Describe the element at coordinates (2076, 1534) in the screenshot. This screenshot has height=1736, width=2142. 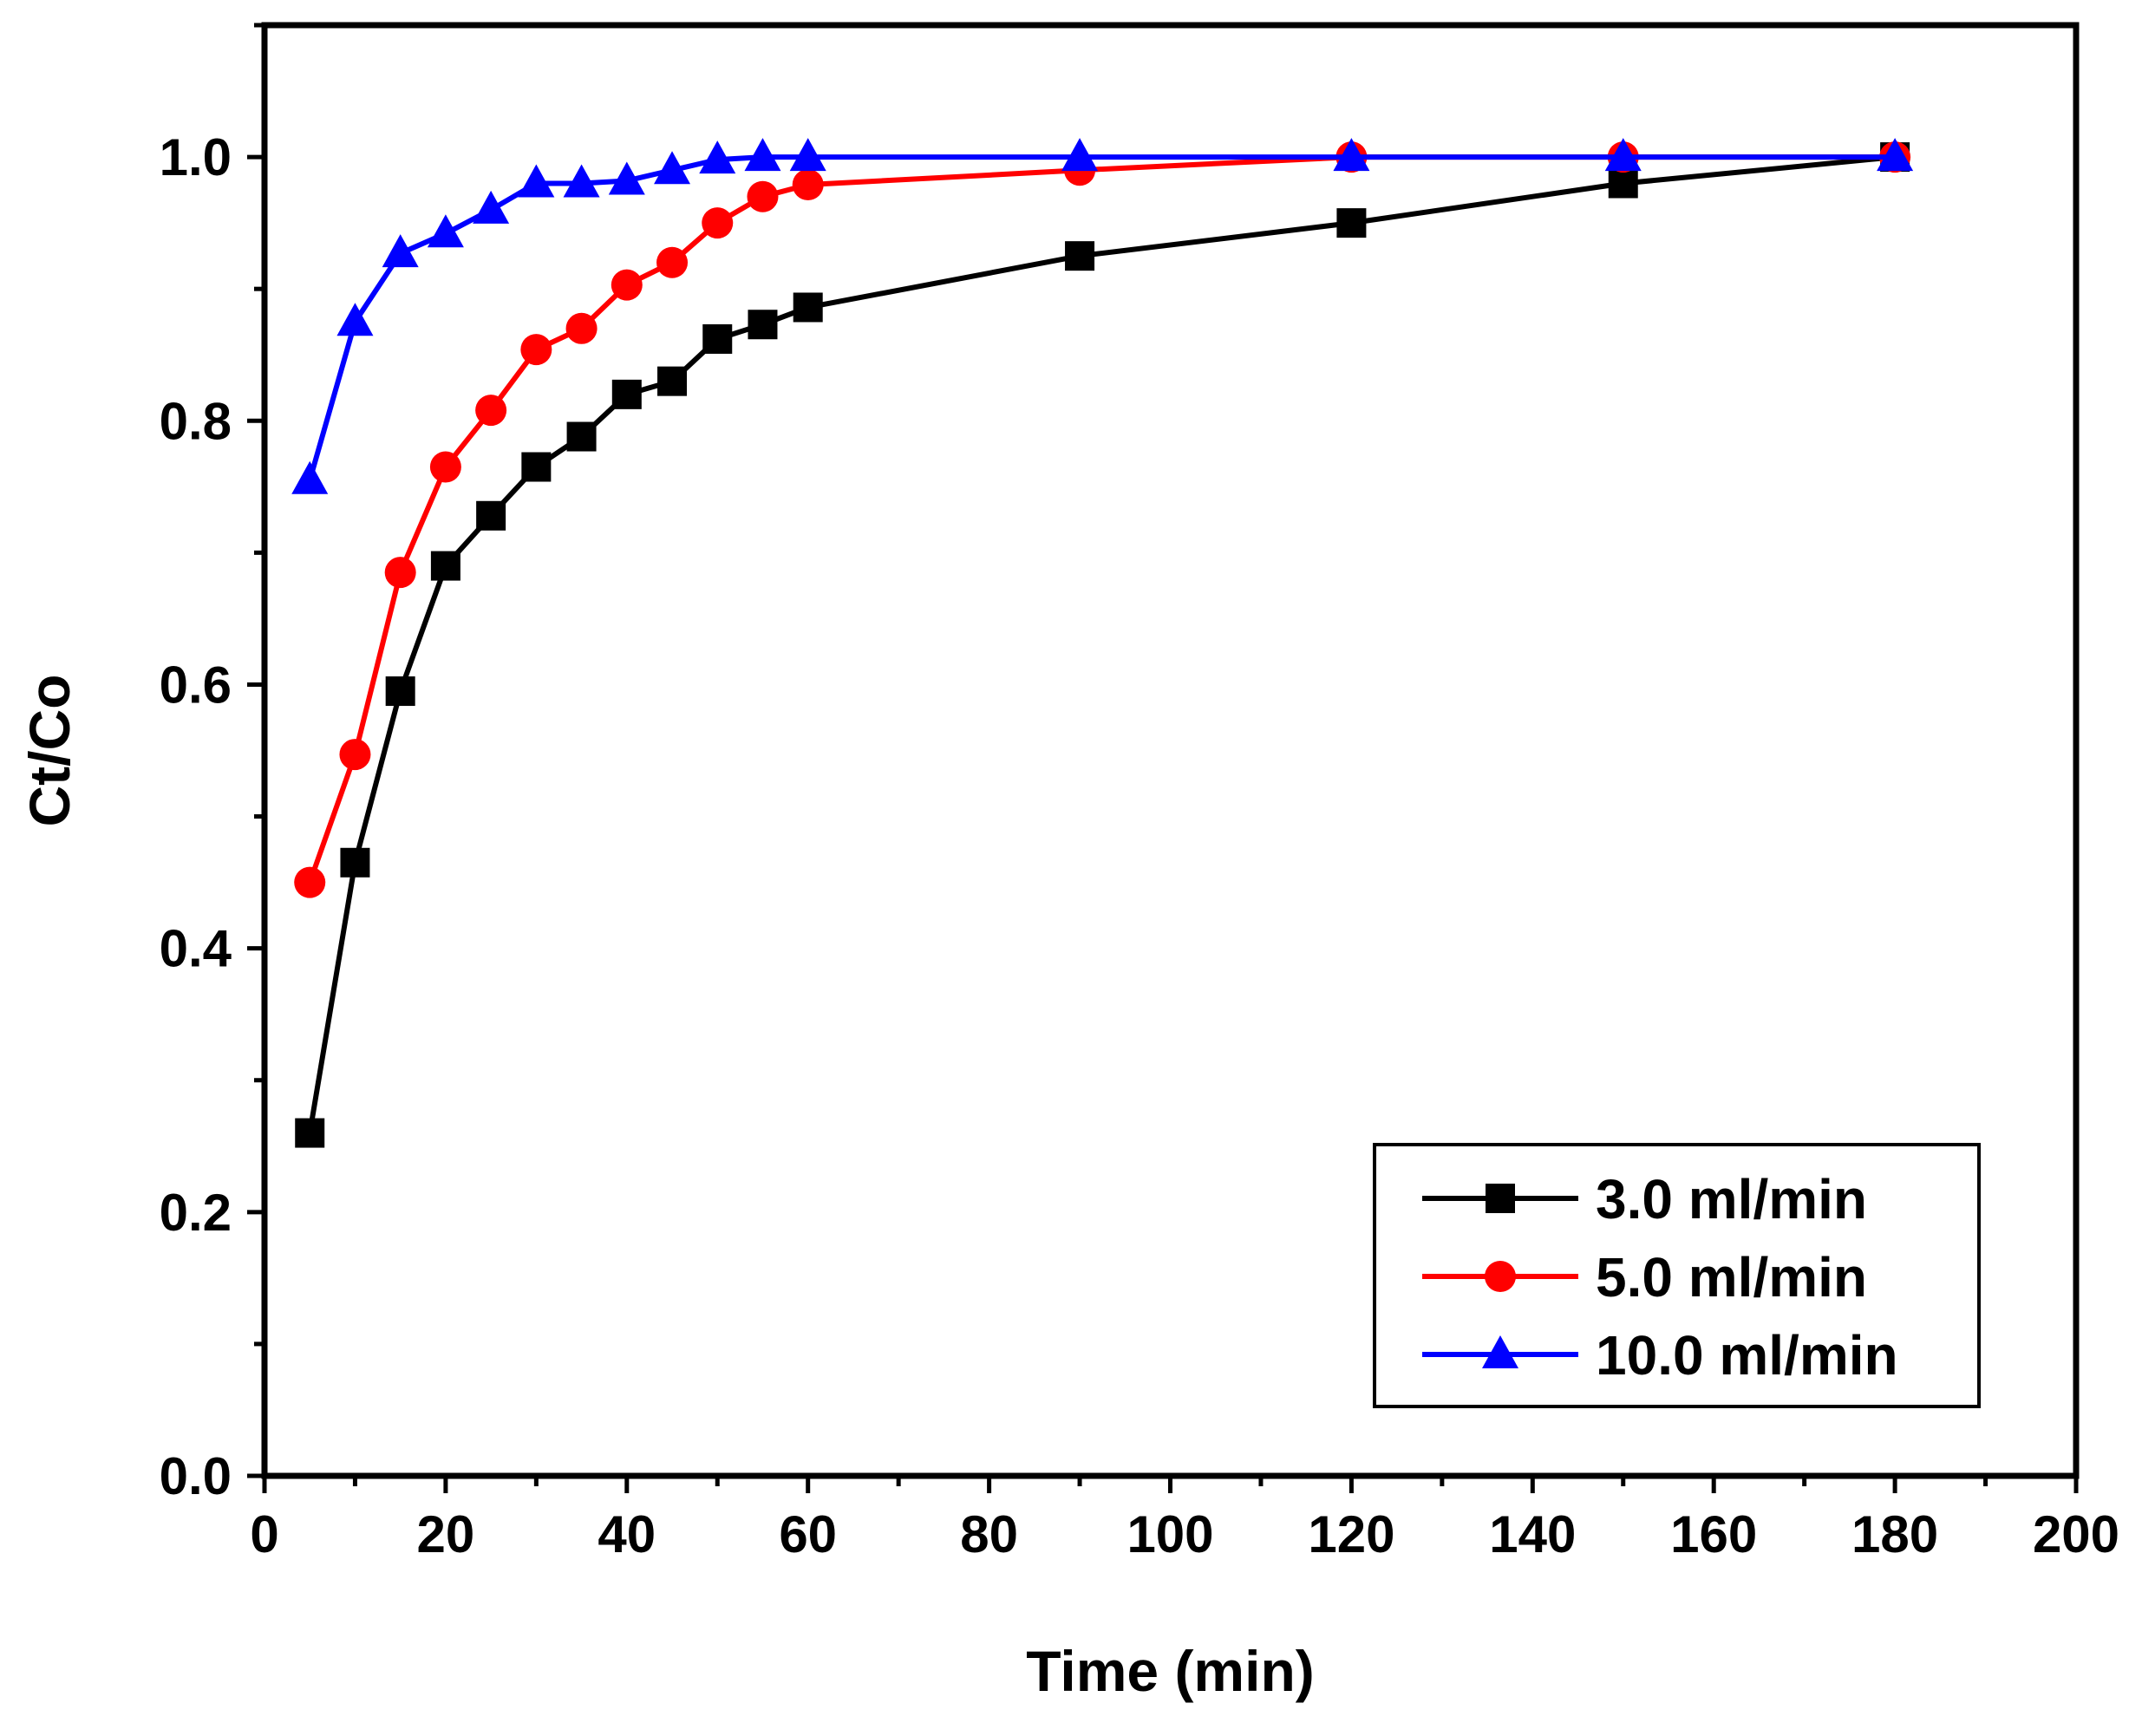
I see `x-tick-label: 200` at that location.